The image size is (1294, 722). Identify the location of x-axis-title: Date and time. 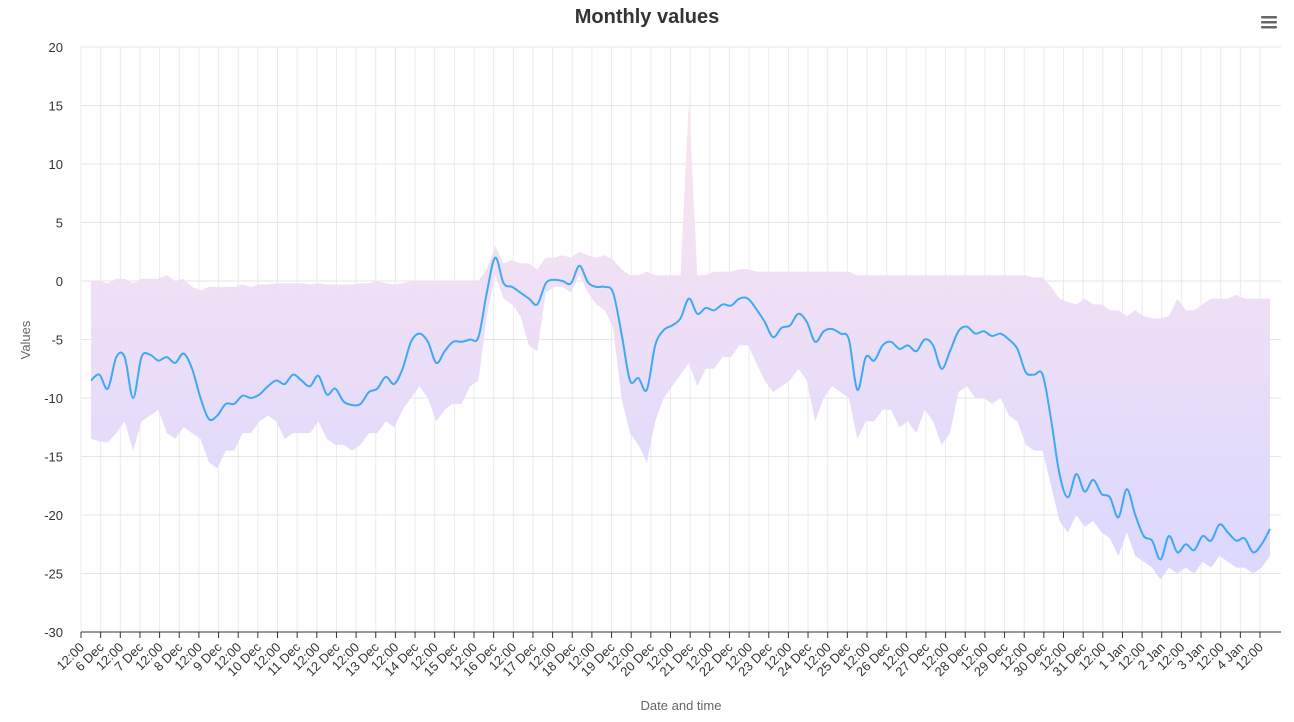
(681, 705).